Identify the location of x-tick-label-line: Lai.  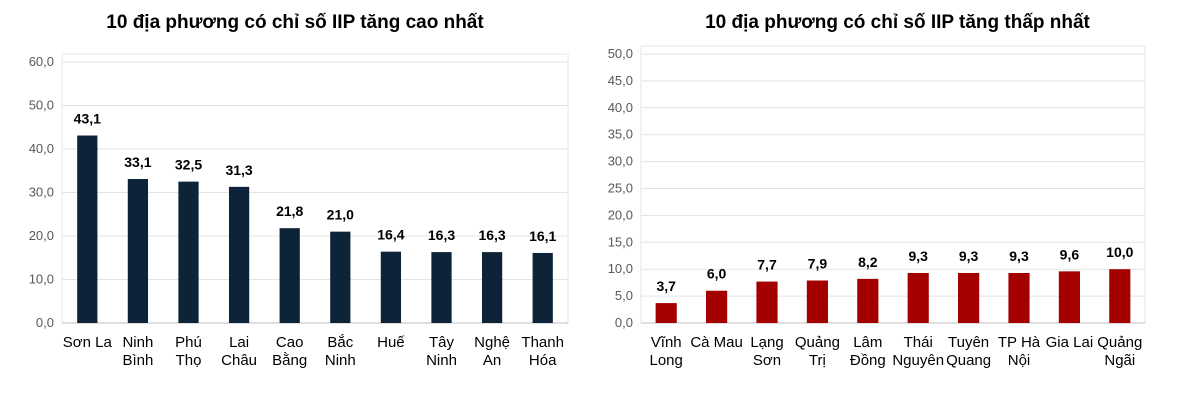
(239, 342).